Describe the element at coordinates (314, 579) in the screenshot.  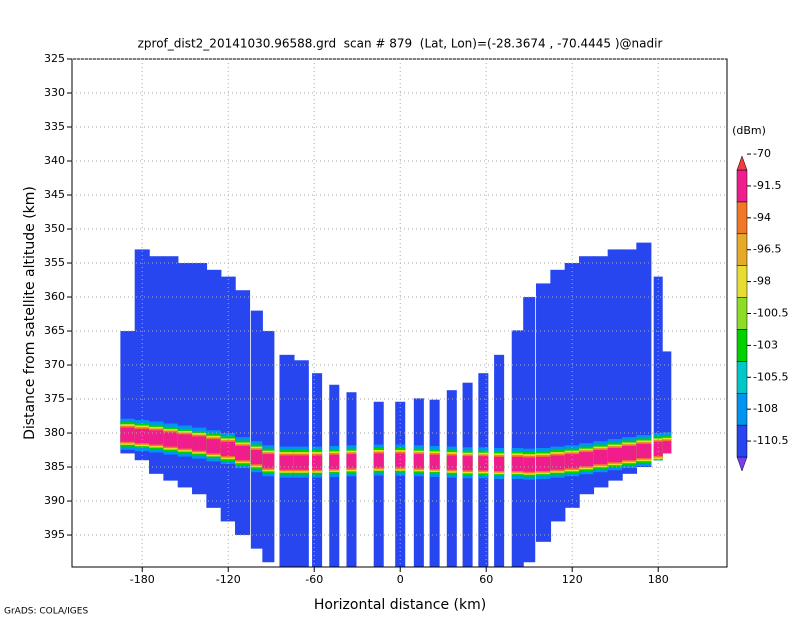
I see `x-tick-label: -60` at that location.